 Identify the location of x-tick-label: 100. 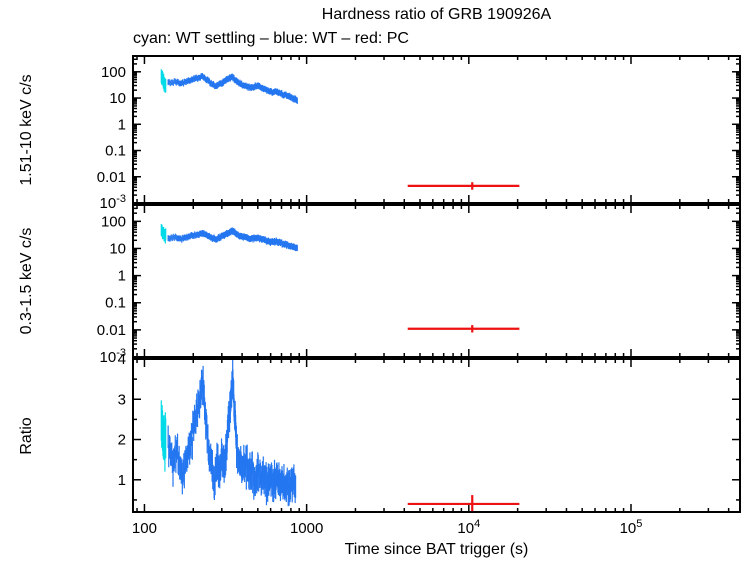
(144, 528).